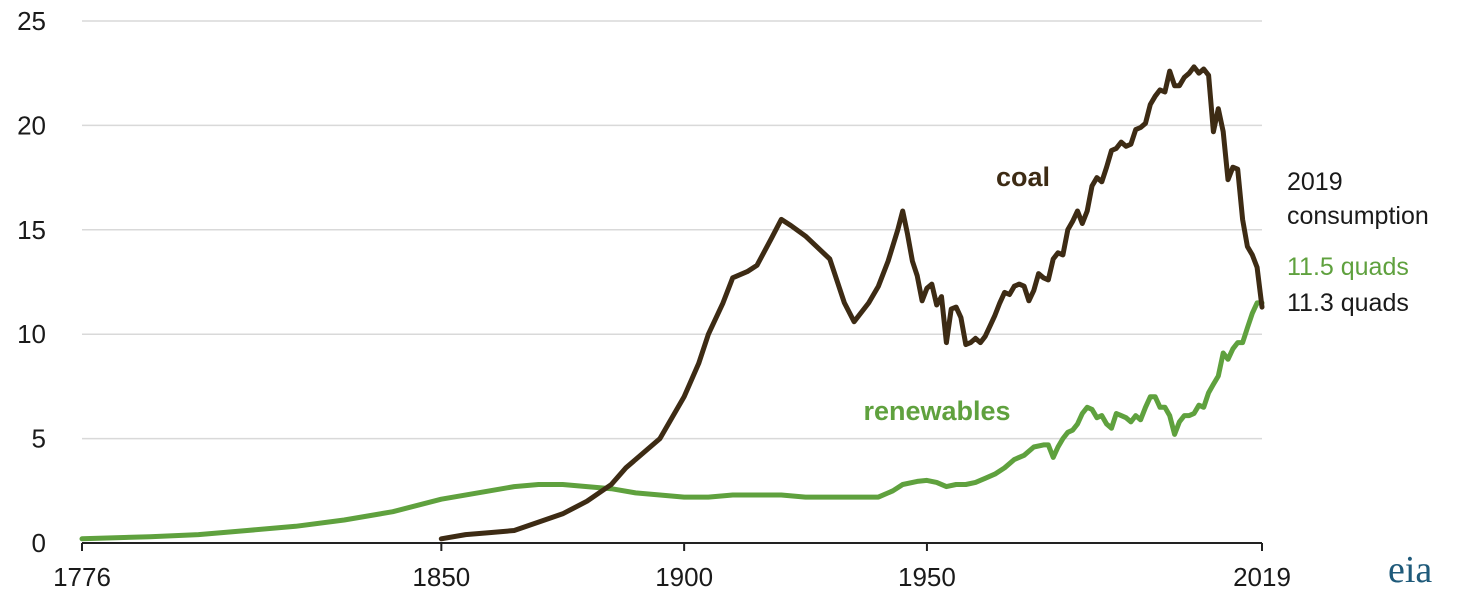 This screenshot has height=590, width=1458. Describe the element at coordinates (31, 282) in the screenshot. I see `y-axis-ticks: 0 5 10 15 20 25` at that location.